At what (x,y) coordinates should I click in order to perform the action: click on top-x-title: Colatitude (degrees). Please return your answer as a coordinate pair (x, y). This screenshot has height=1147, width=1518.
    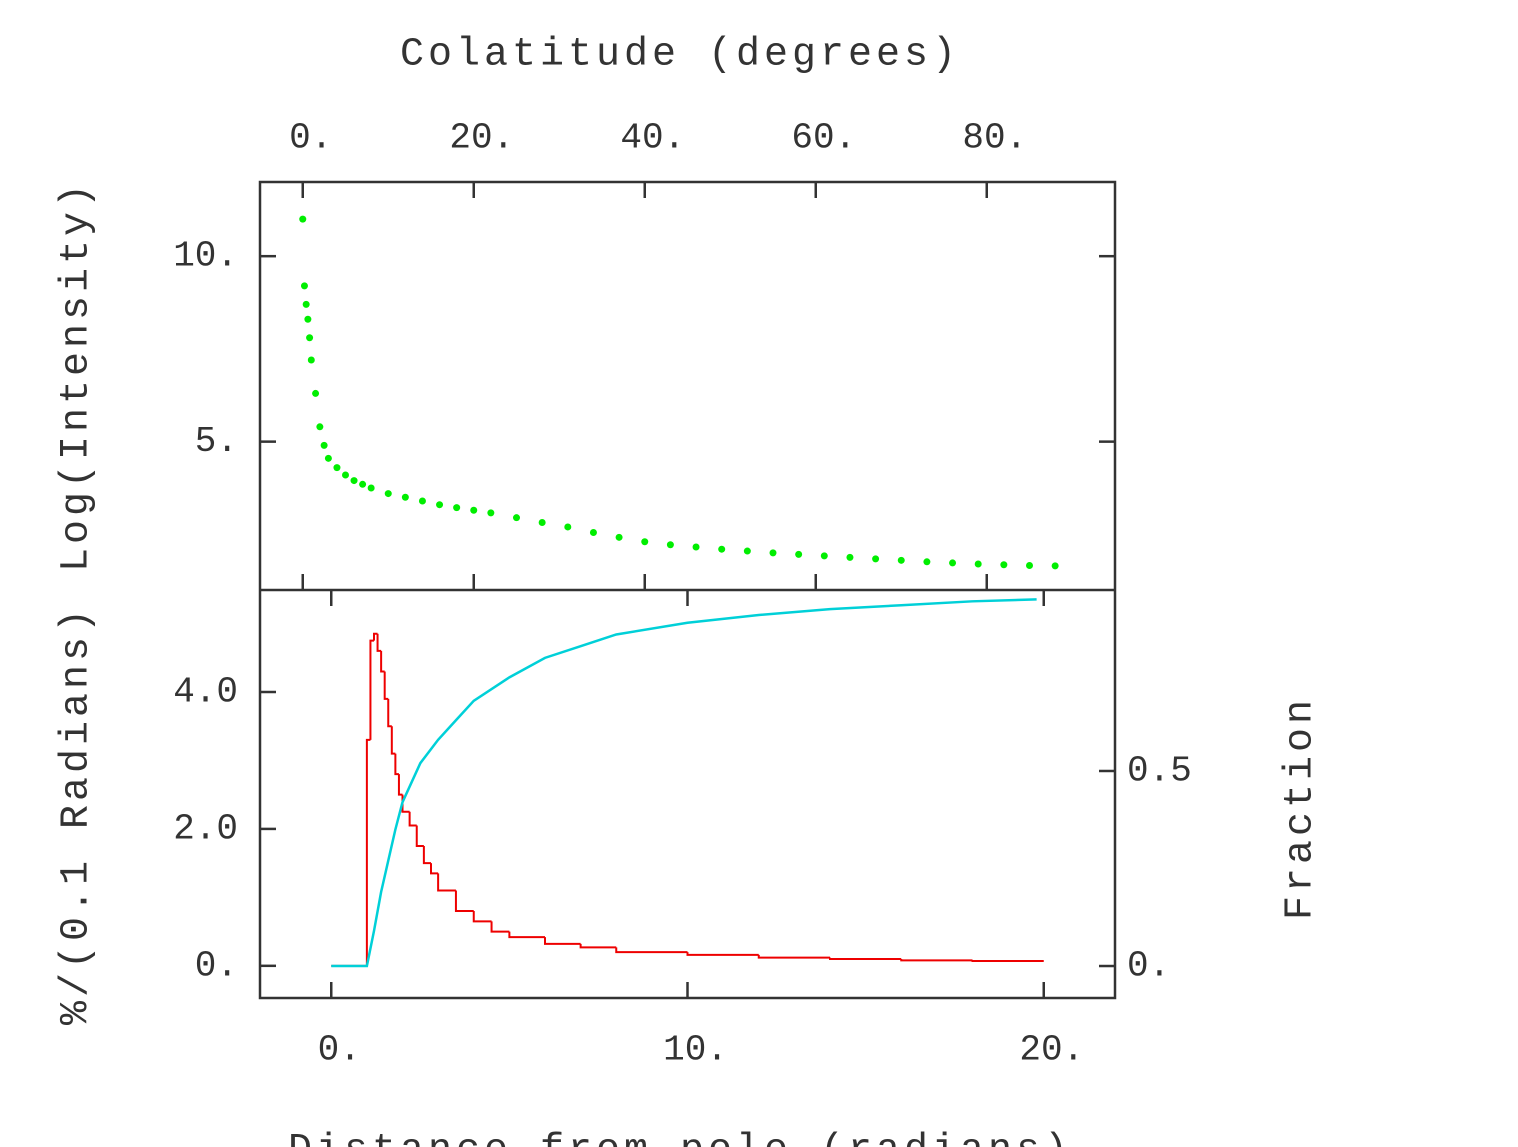
    Looking at the image, I should click on (680, 55).